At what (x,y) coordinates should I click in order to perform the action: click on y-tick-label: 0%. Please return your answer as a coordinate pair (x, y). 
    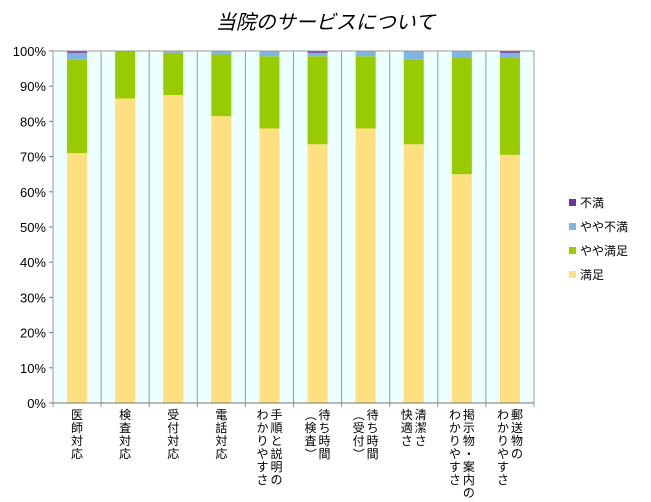
    Looking at the image, I should click on (36, 403).